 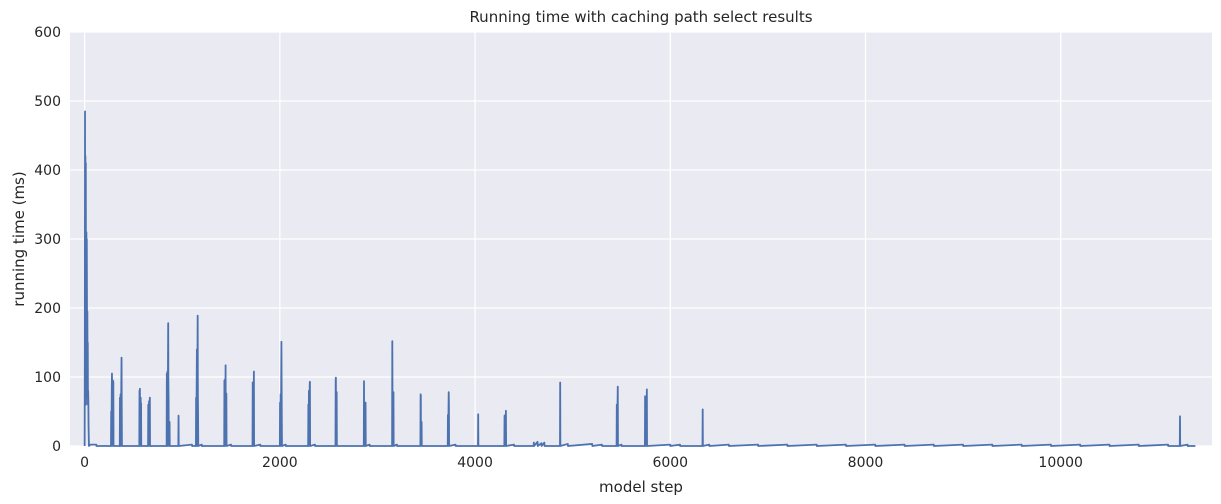 I want to click on x-tick-label: 6000, so click(x=670, y=463).